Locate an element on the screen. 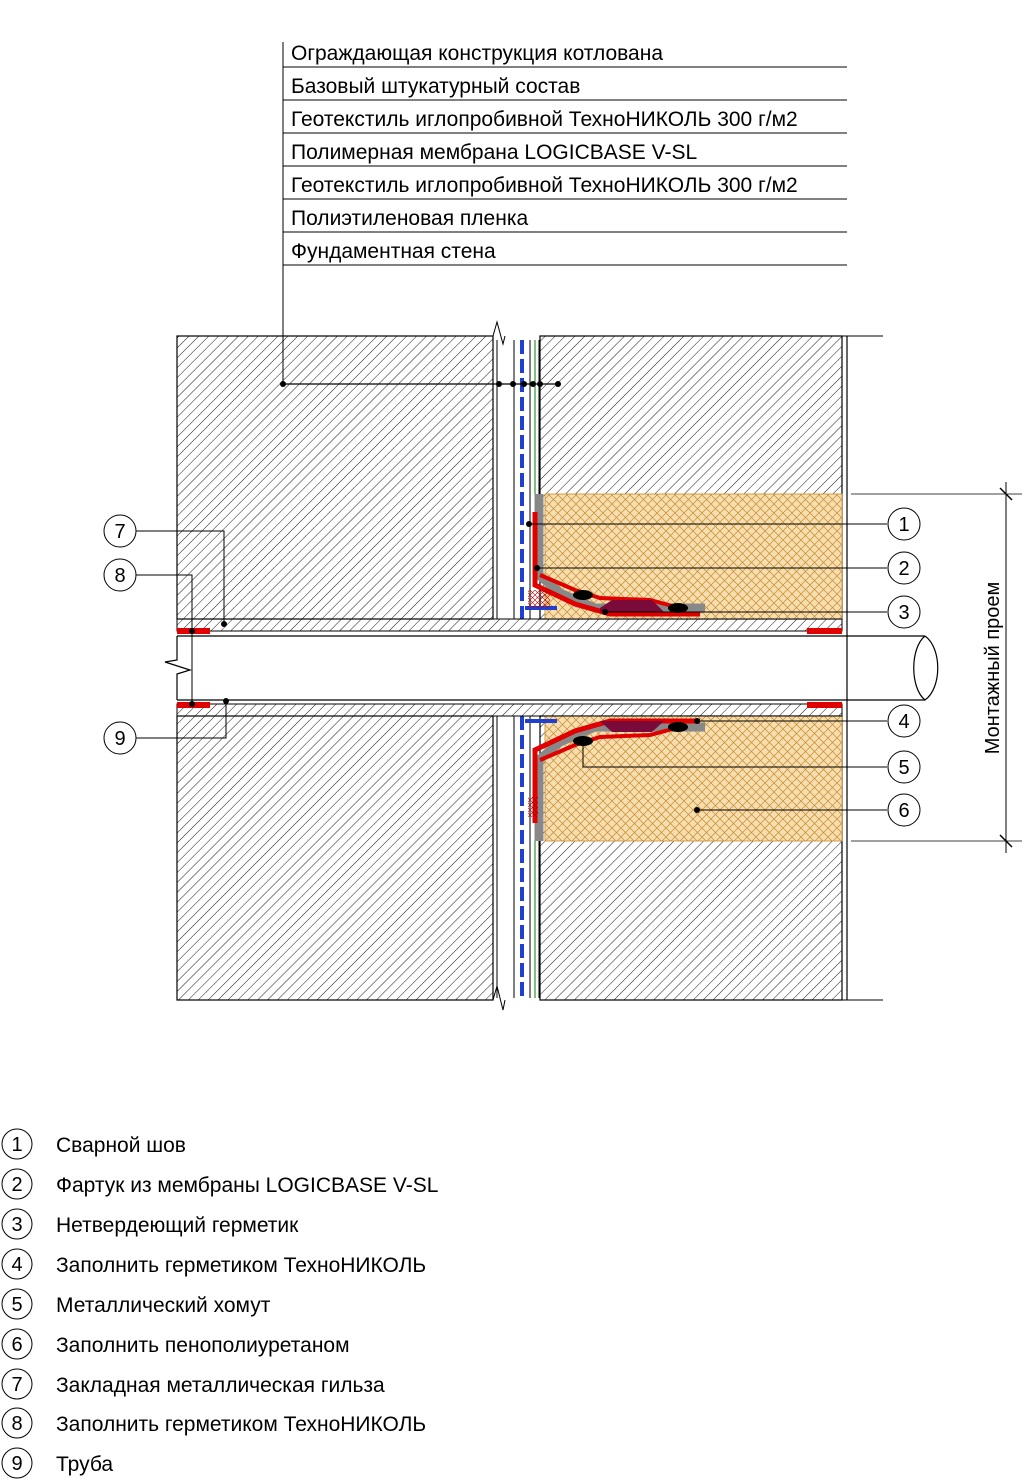 The image size is (1024, 1481). layer-row: Ограждающая конструкция котлована is located at coordinates (565, 55).